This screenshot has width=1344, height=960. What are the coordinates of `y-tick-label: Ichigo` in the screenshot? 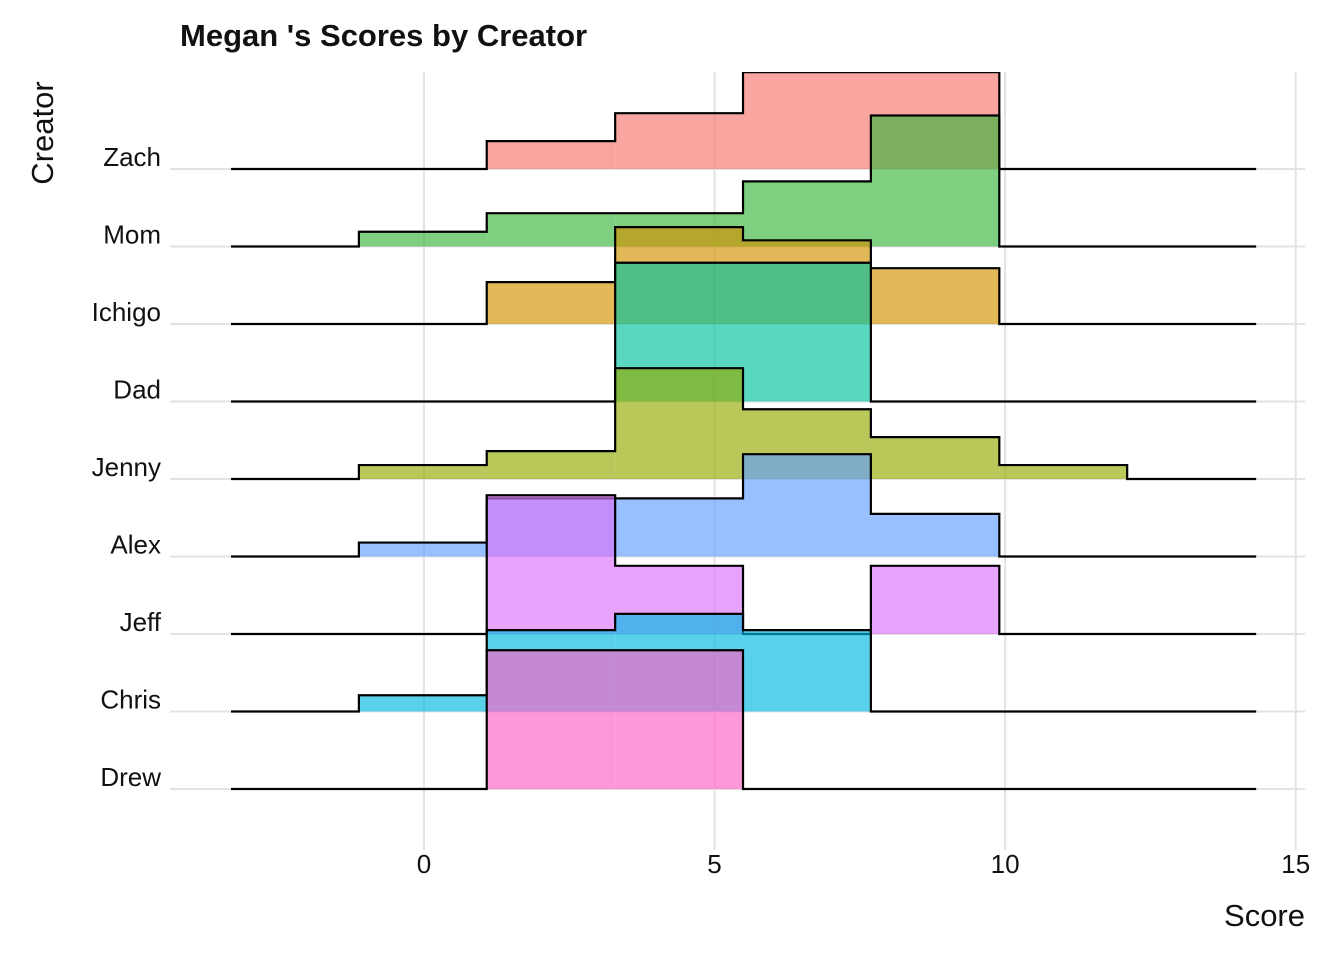 It's located at (126, 312).